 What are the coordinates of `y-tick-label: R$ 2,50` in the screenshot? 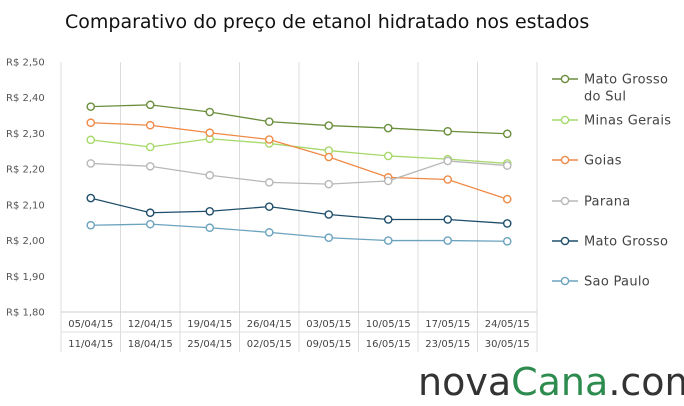 It's located at (25, 63).